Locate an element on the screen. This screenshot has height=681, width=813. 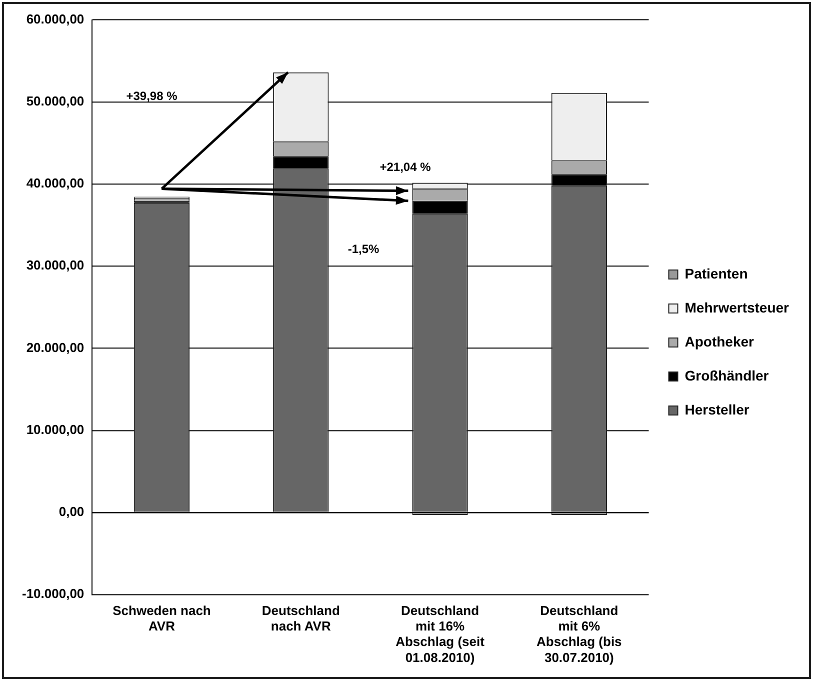
y-tick-label: -10.000,00 is located at coordinates (53, 594).